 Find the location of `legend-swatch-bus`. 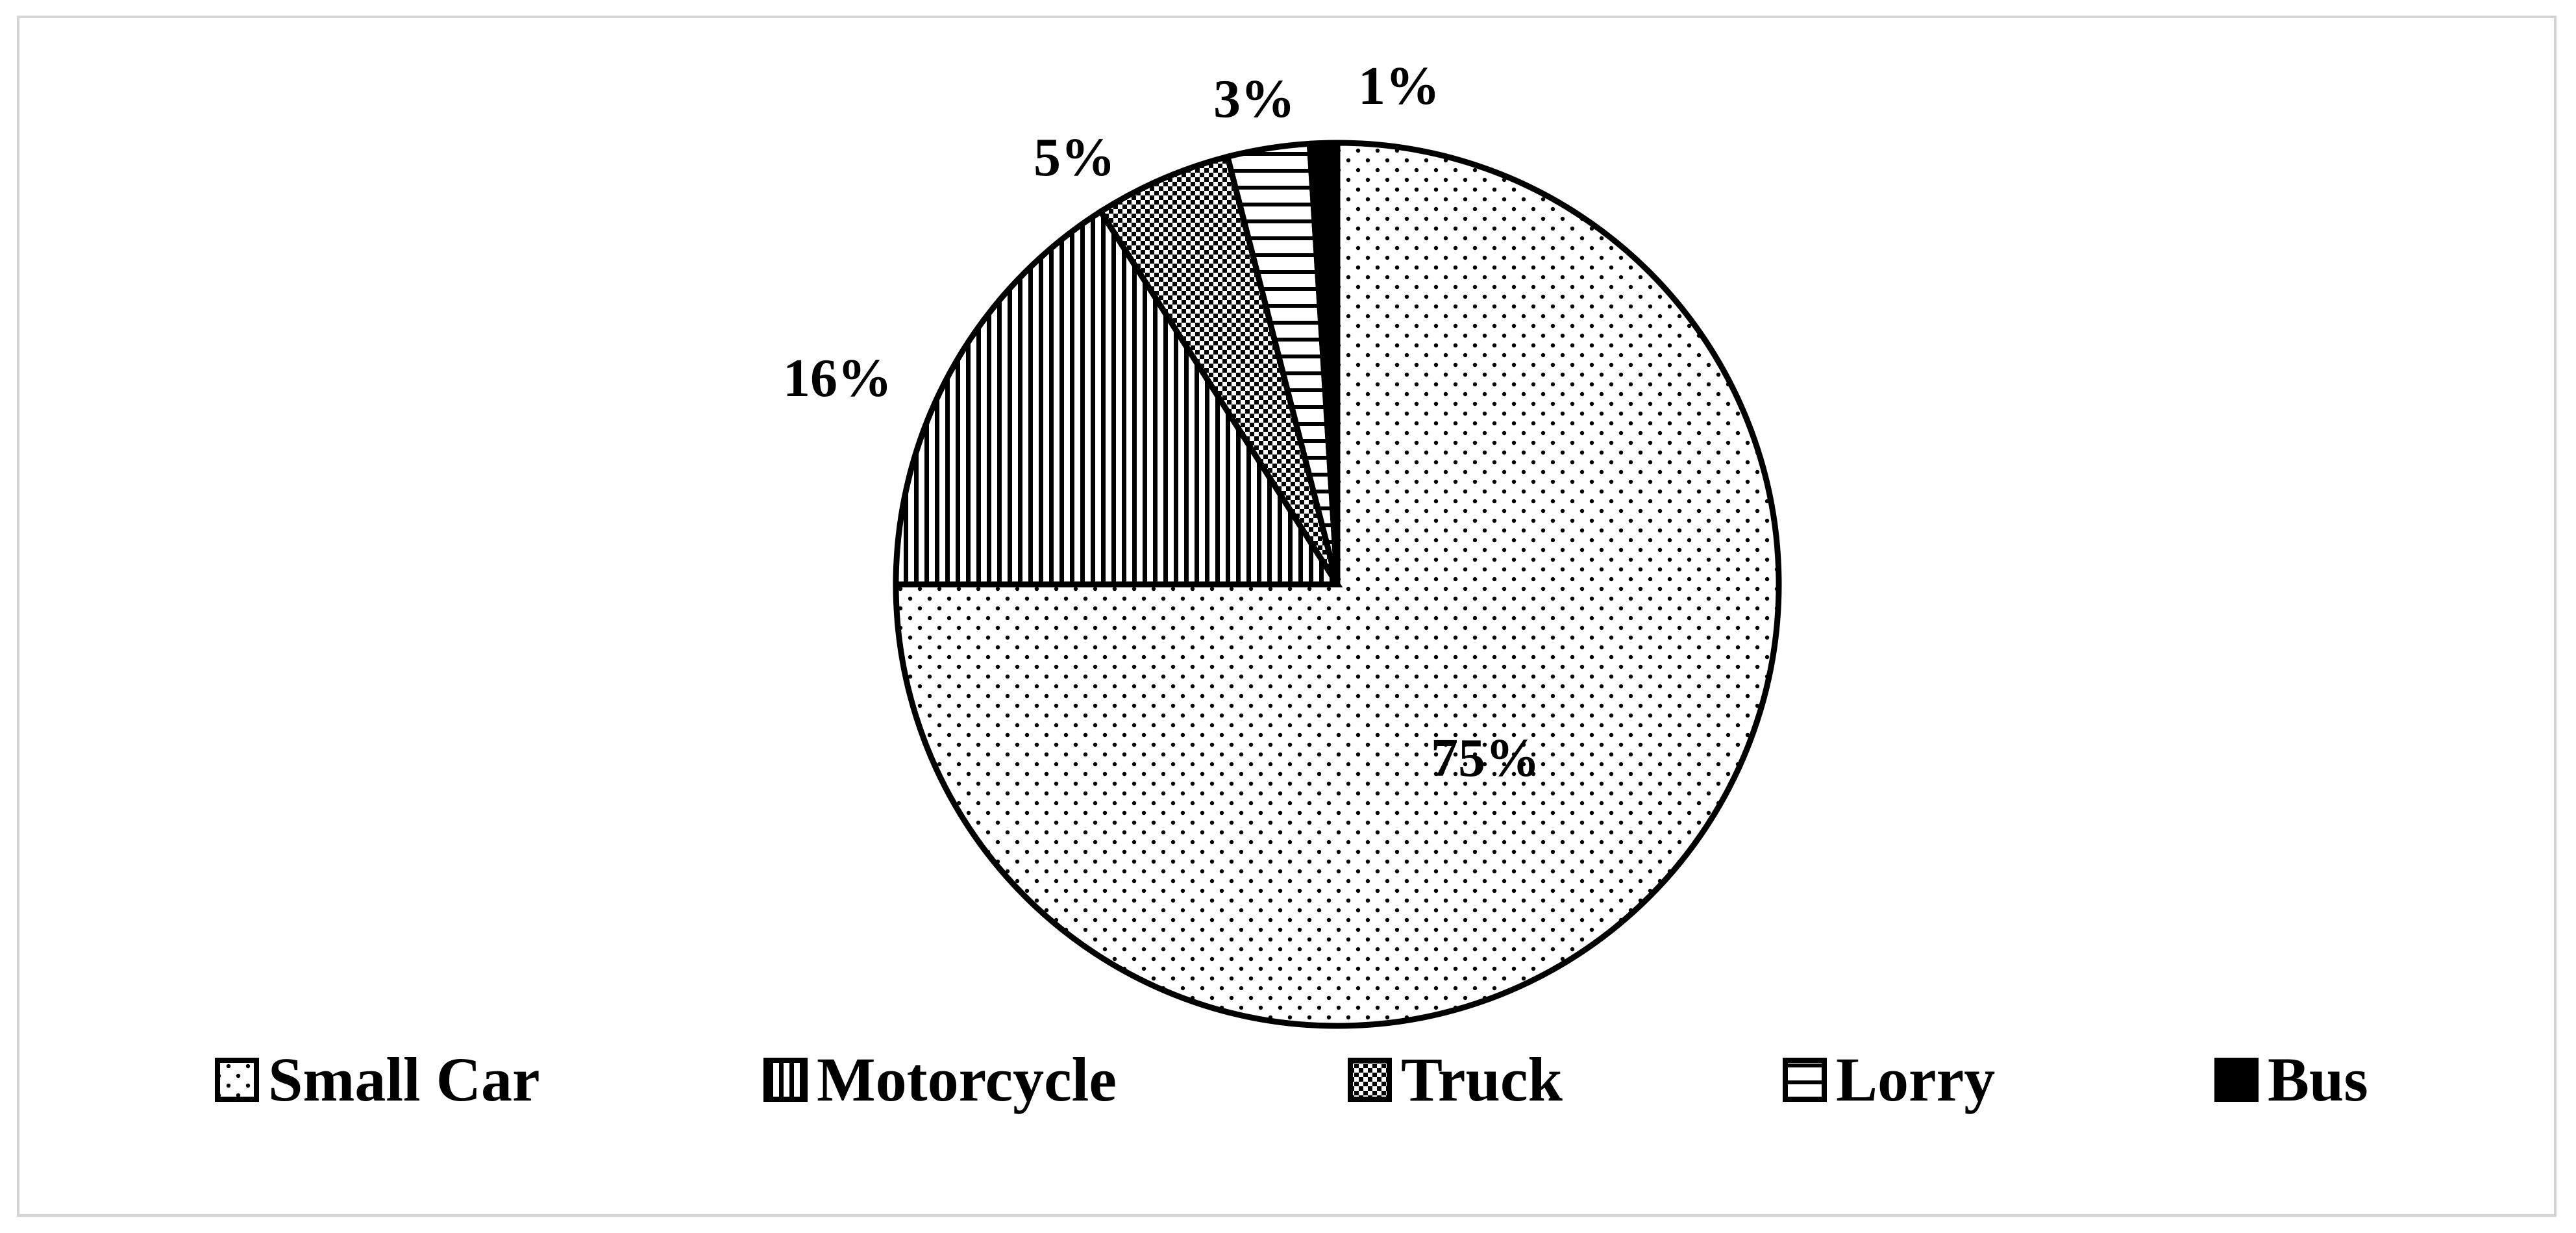

legend-swatch-bus is located at coordinates (2236, 1080).